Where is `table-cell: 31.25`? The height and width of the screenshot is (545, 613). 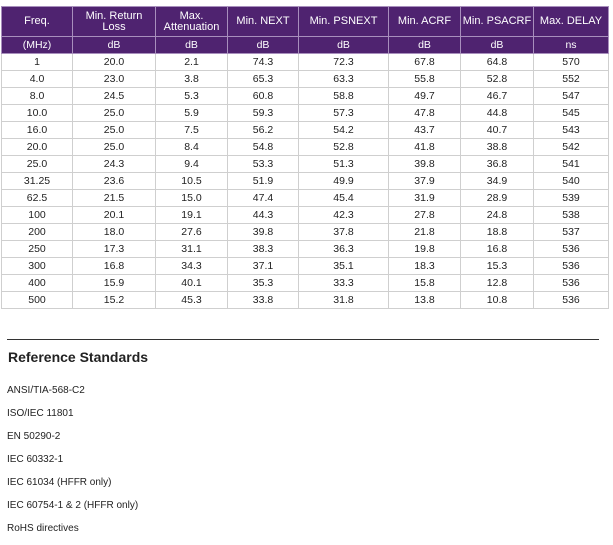 table-cell: 31.25 is located at coordinates (37, 181).